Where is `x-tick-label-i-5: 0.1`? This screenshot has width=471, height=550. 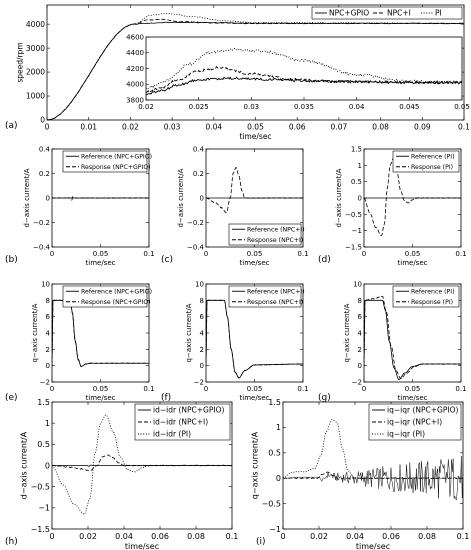
x-tick-label-i-5: 0.1 is located at coordinates (463, 536).